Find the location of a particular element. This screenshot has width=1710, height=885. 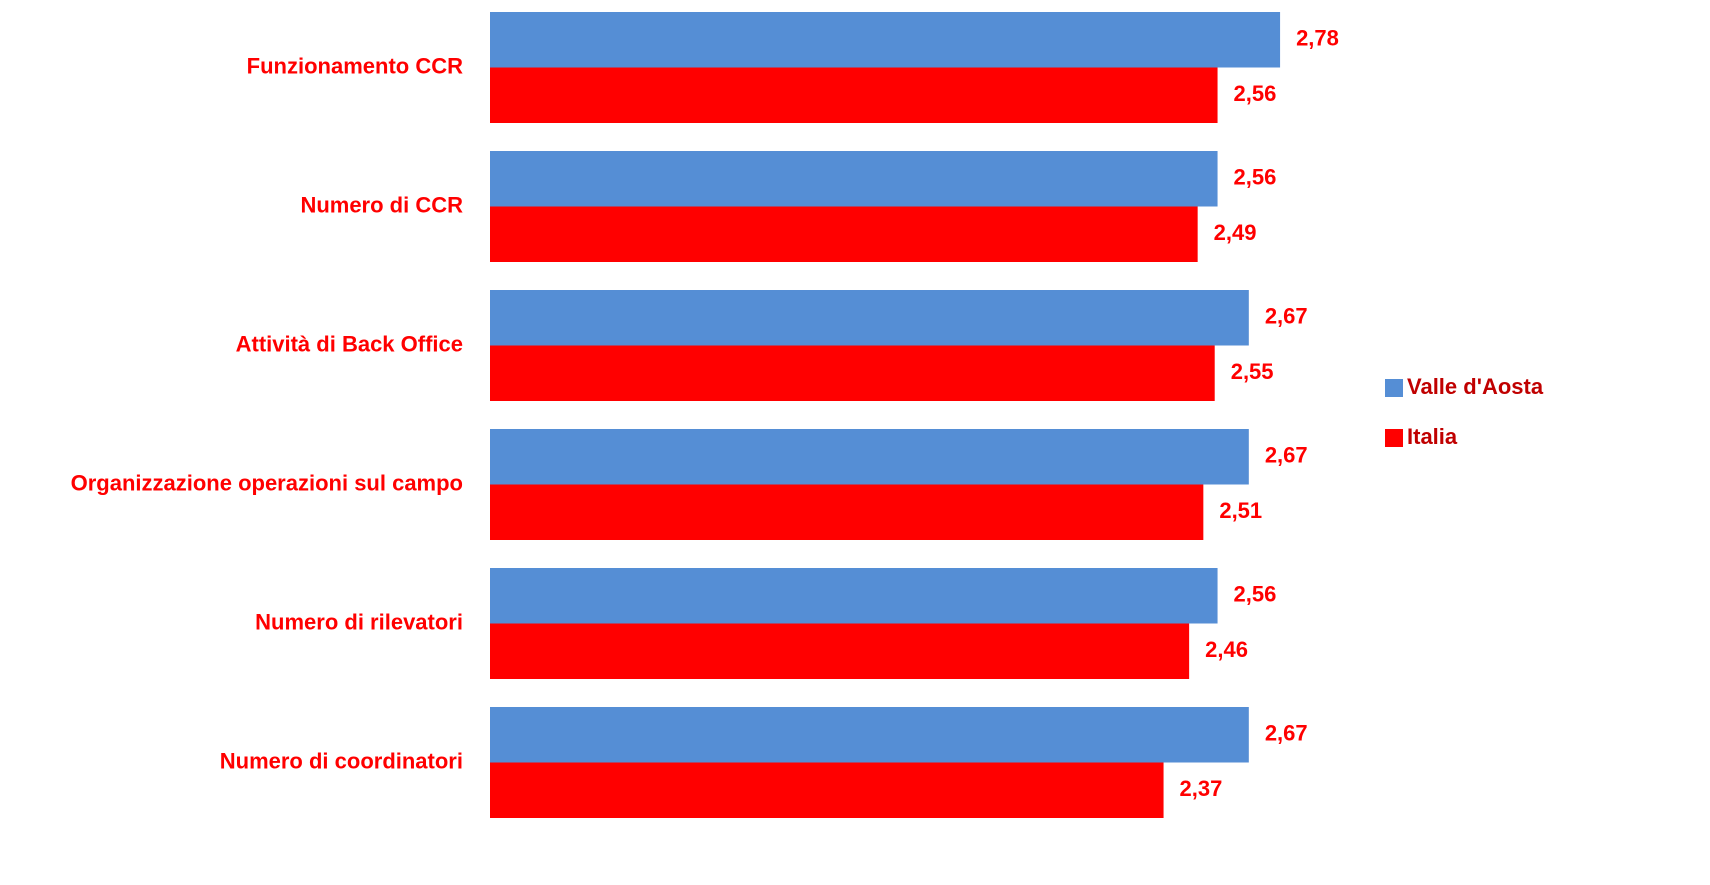

value-label: 2,51 is located at coordinates (1240, 510).